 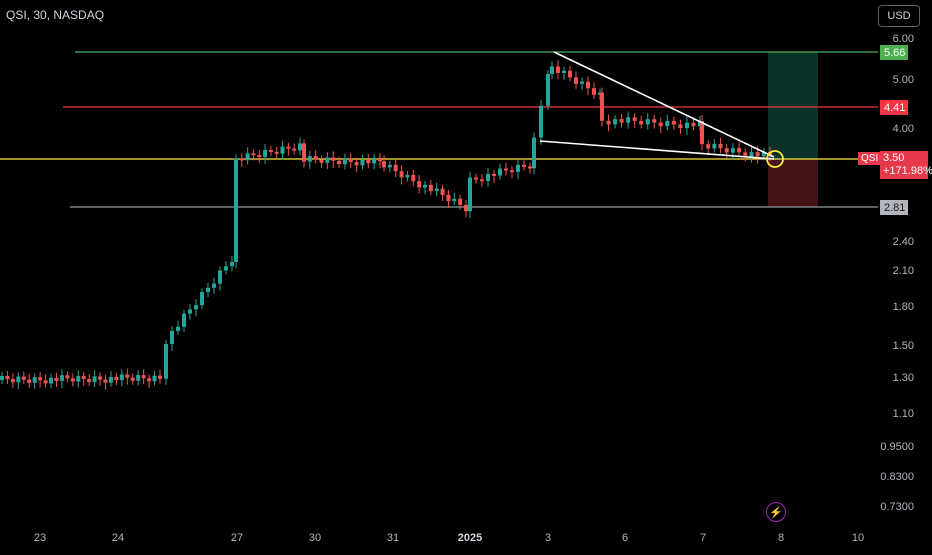 I want to click on y-tick: 1.30, so click(x=903, y=378).